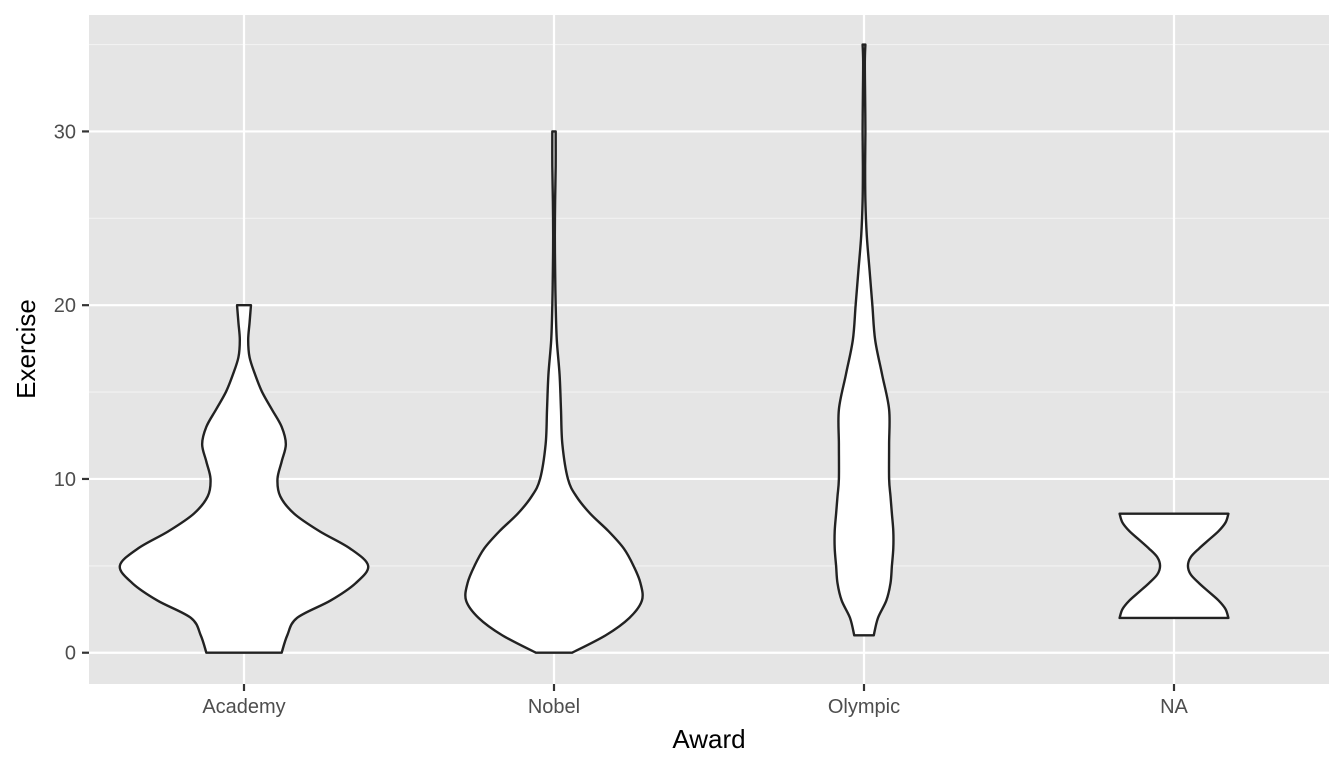  I want to click on x-axis-title: Award, so click(708, 739).